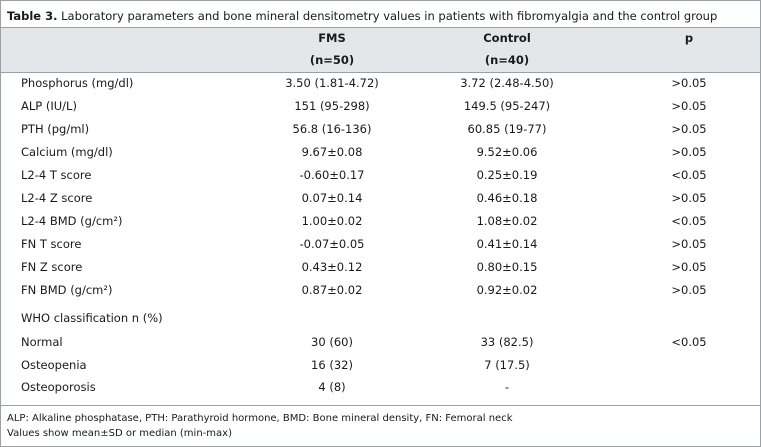 This screenshot has width=761, height=447. Describe the element at coordinates (507, 38) in the screenshot. I see `header-cell: Control` at that location.